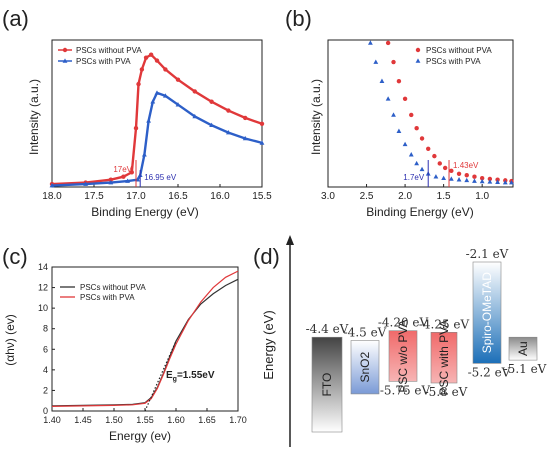 The height and width of the screenshot is (467, 550). Describe the element at coordinates (316, 117) in the screenshot. I see `chart-b-ylabel: Intensity (a.u.)` at that location.